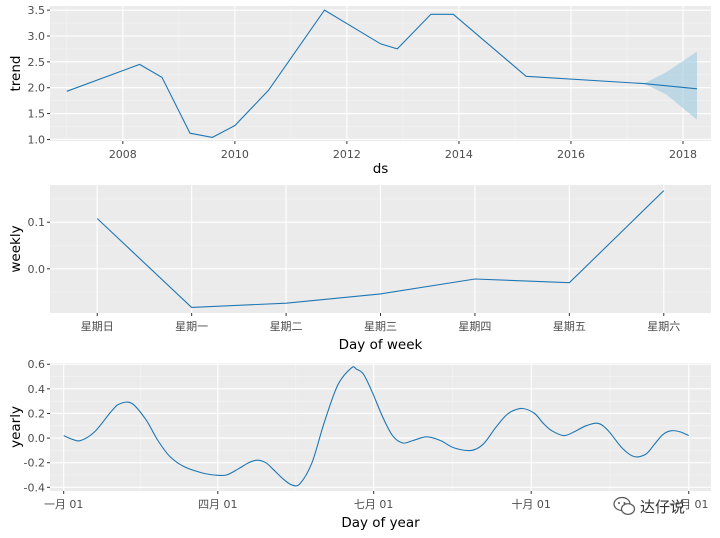  Describe the element at coordinates (34, 463) in the screenshot. I see `y-tick-label: -0.2` at that location.